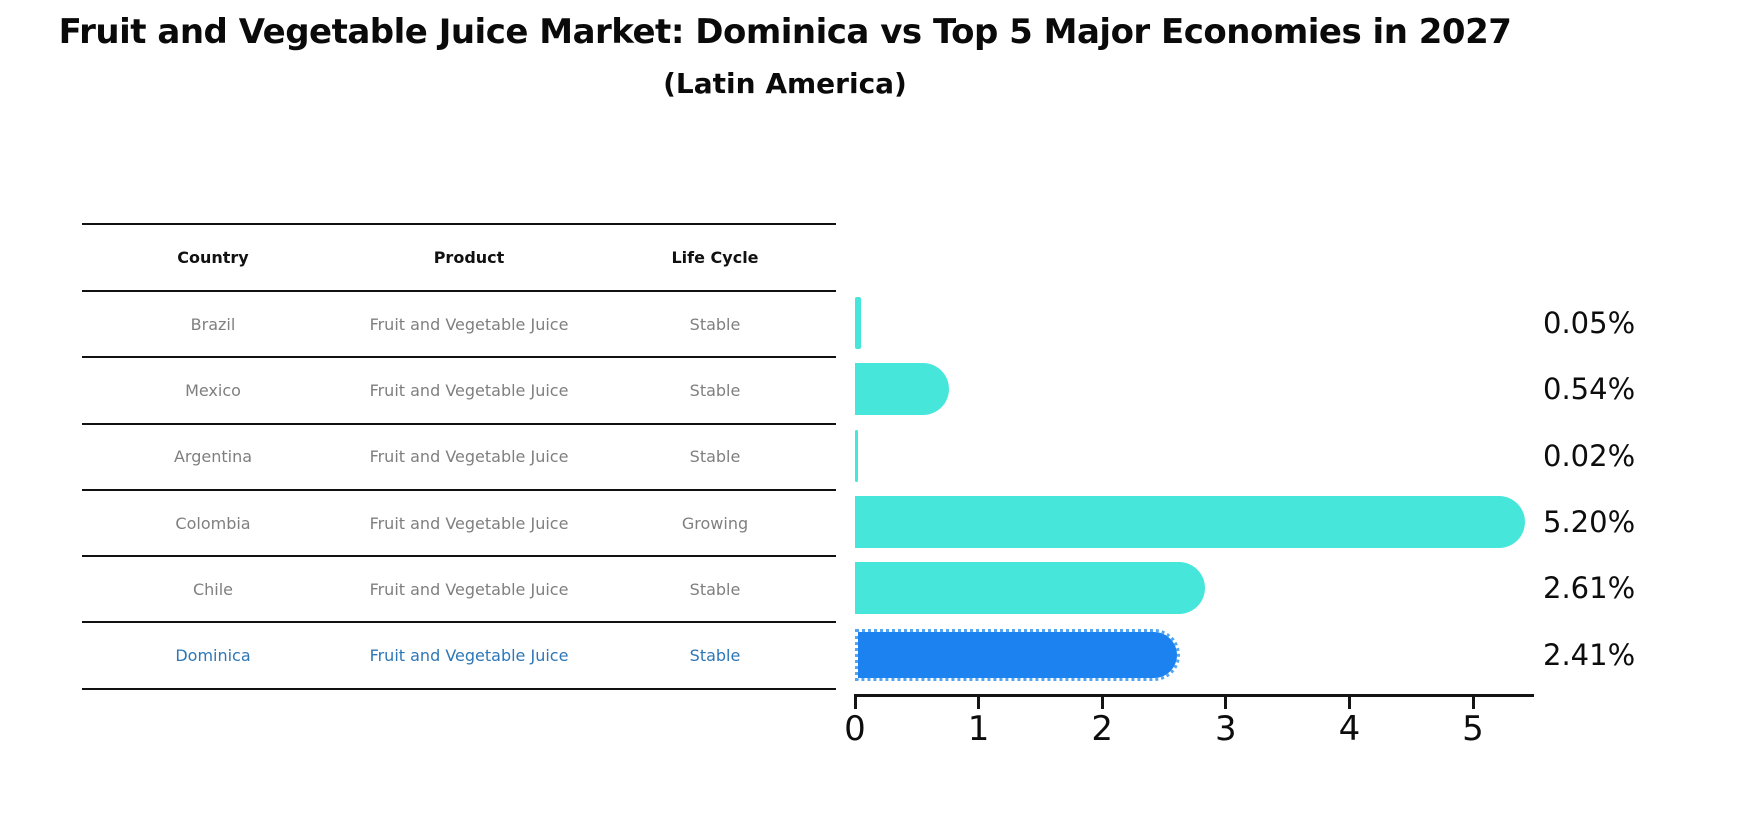 This screenshot has height=823, width=1741. Describe the element at coordinates (213, 656) in the screenshot. I see `country-cell: Dominica` at that location.